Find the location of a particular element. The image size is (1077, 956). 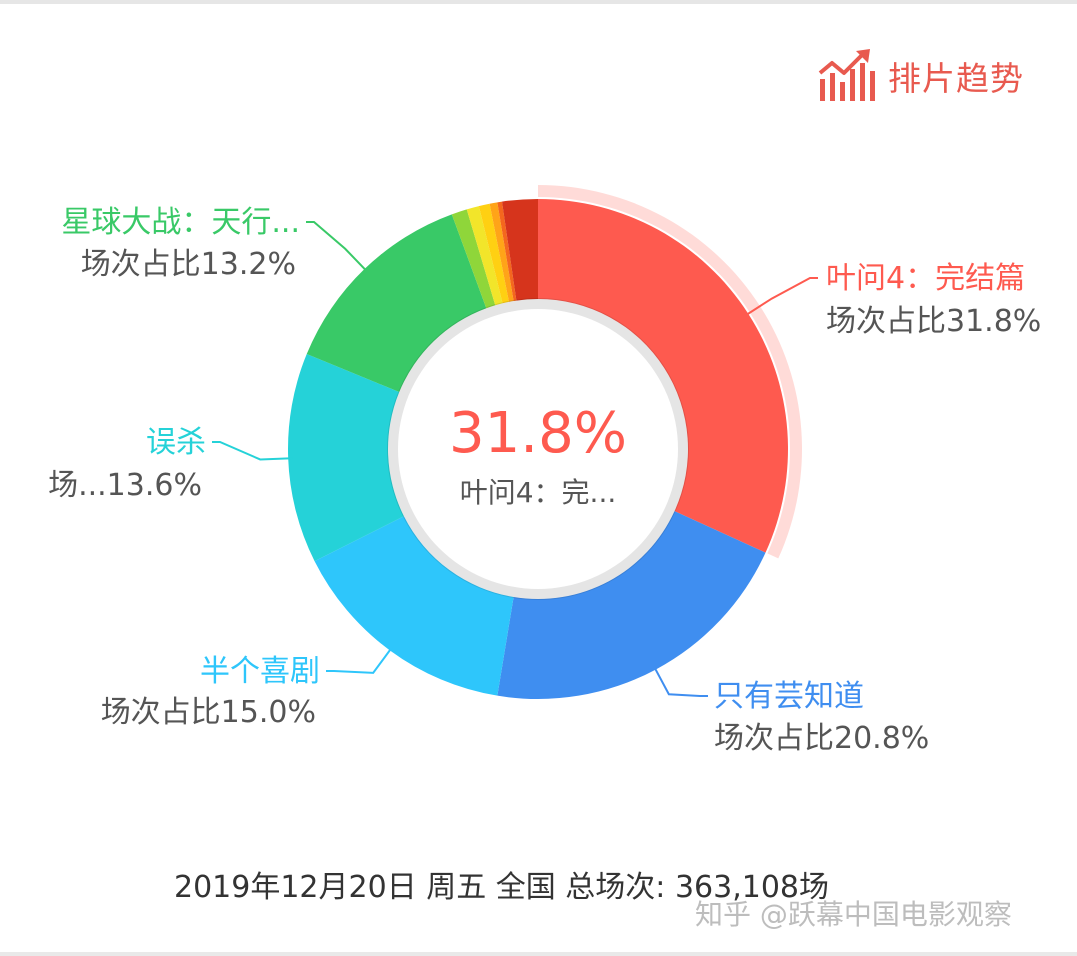

footer-summary: 2019年12月20日 周五 全国 总场次: 363,108场 is located at coordinates (502, 887).